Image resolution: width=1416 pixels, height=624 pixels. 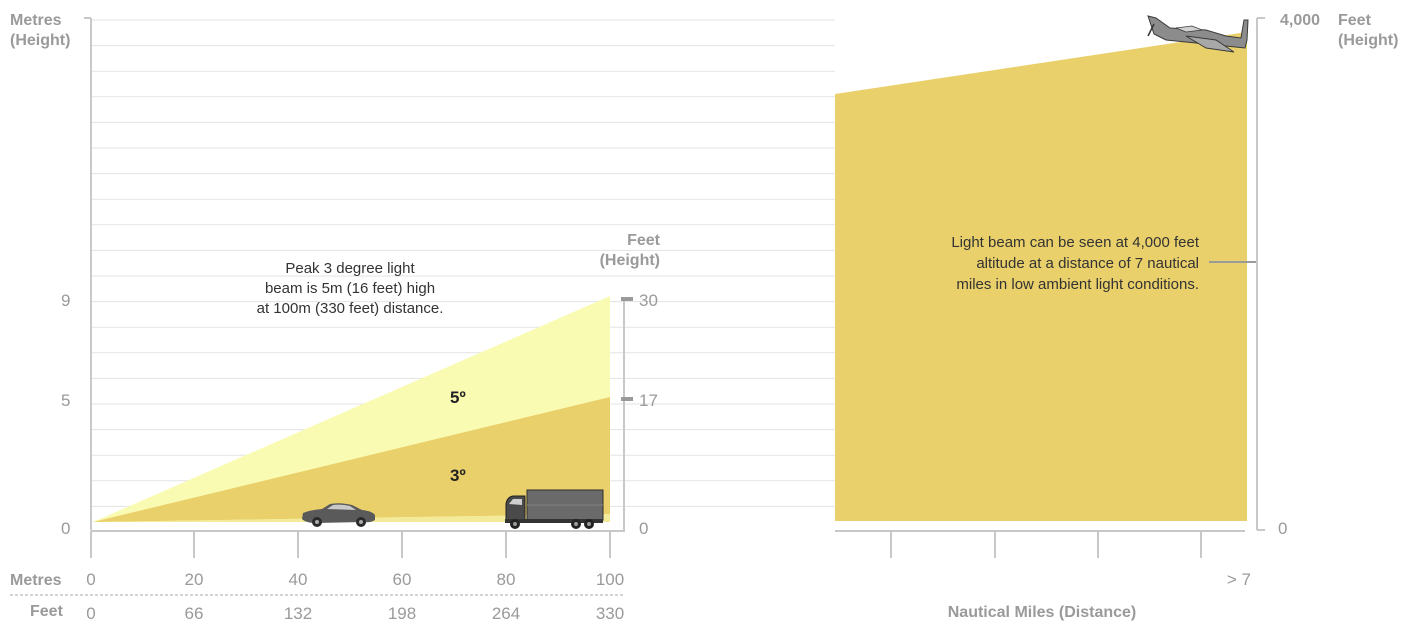 I want to click on feet-title-line2: (Height), so click(x=630, y=260).